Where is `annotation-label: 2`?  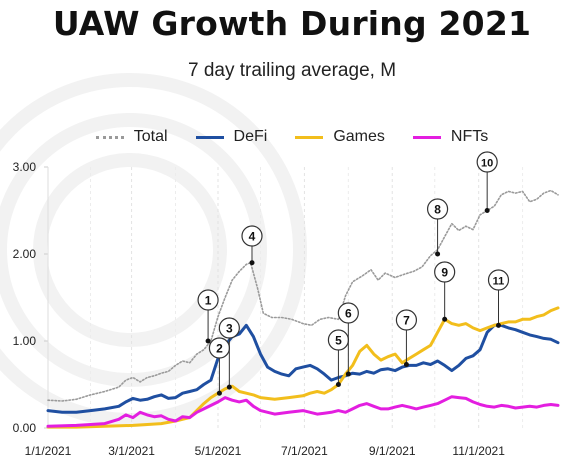
annotation-label: 2 is located at coordinates (219, 349).